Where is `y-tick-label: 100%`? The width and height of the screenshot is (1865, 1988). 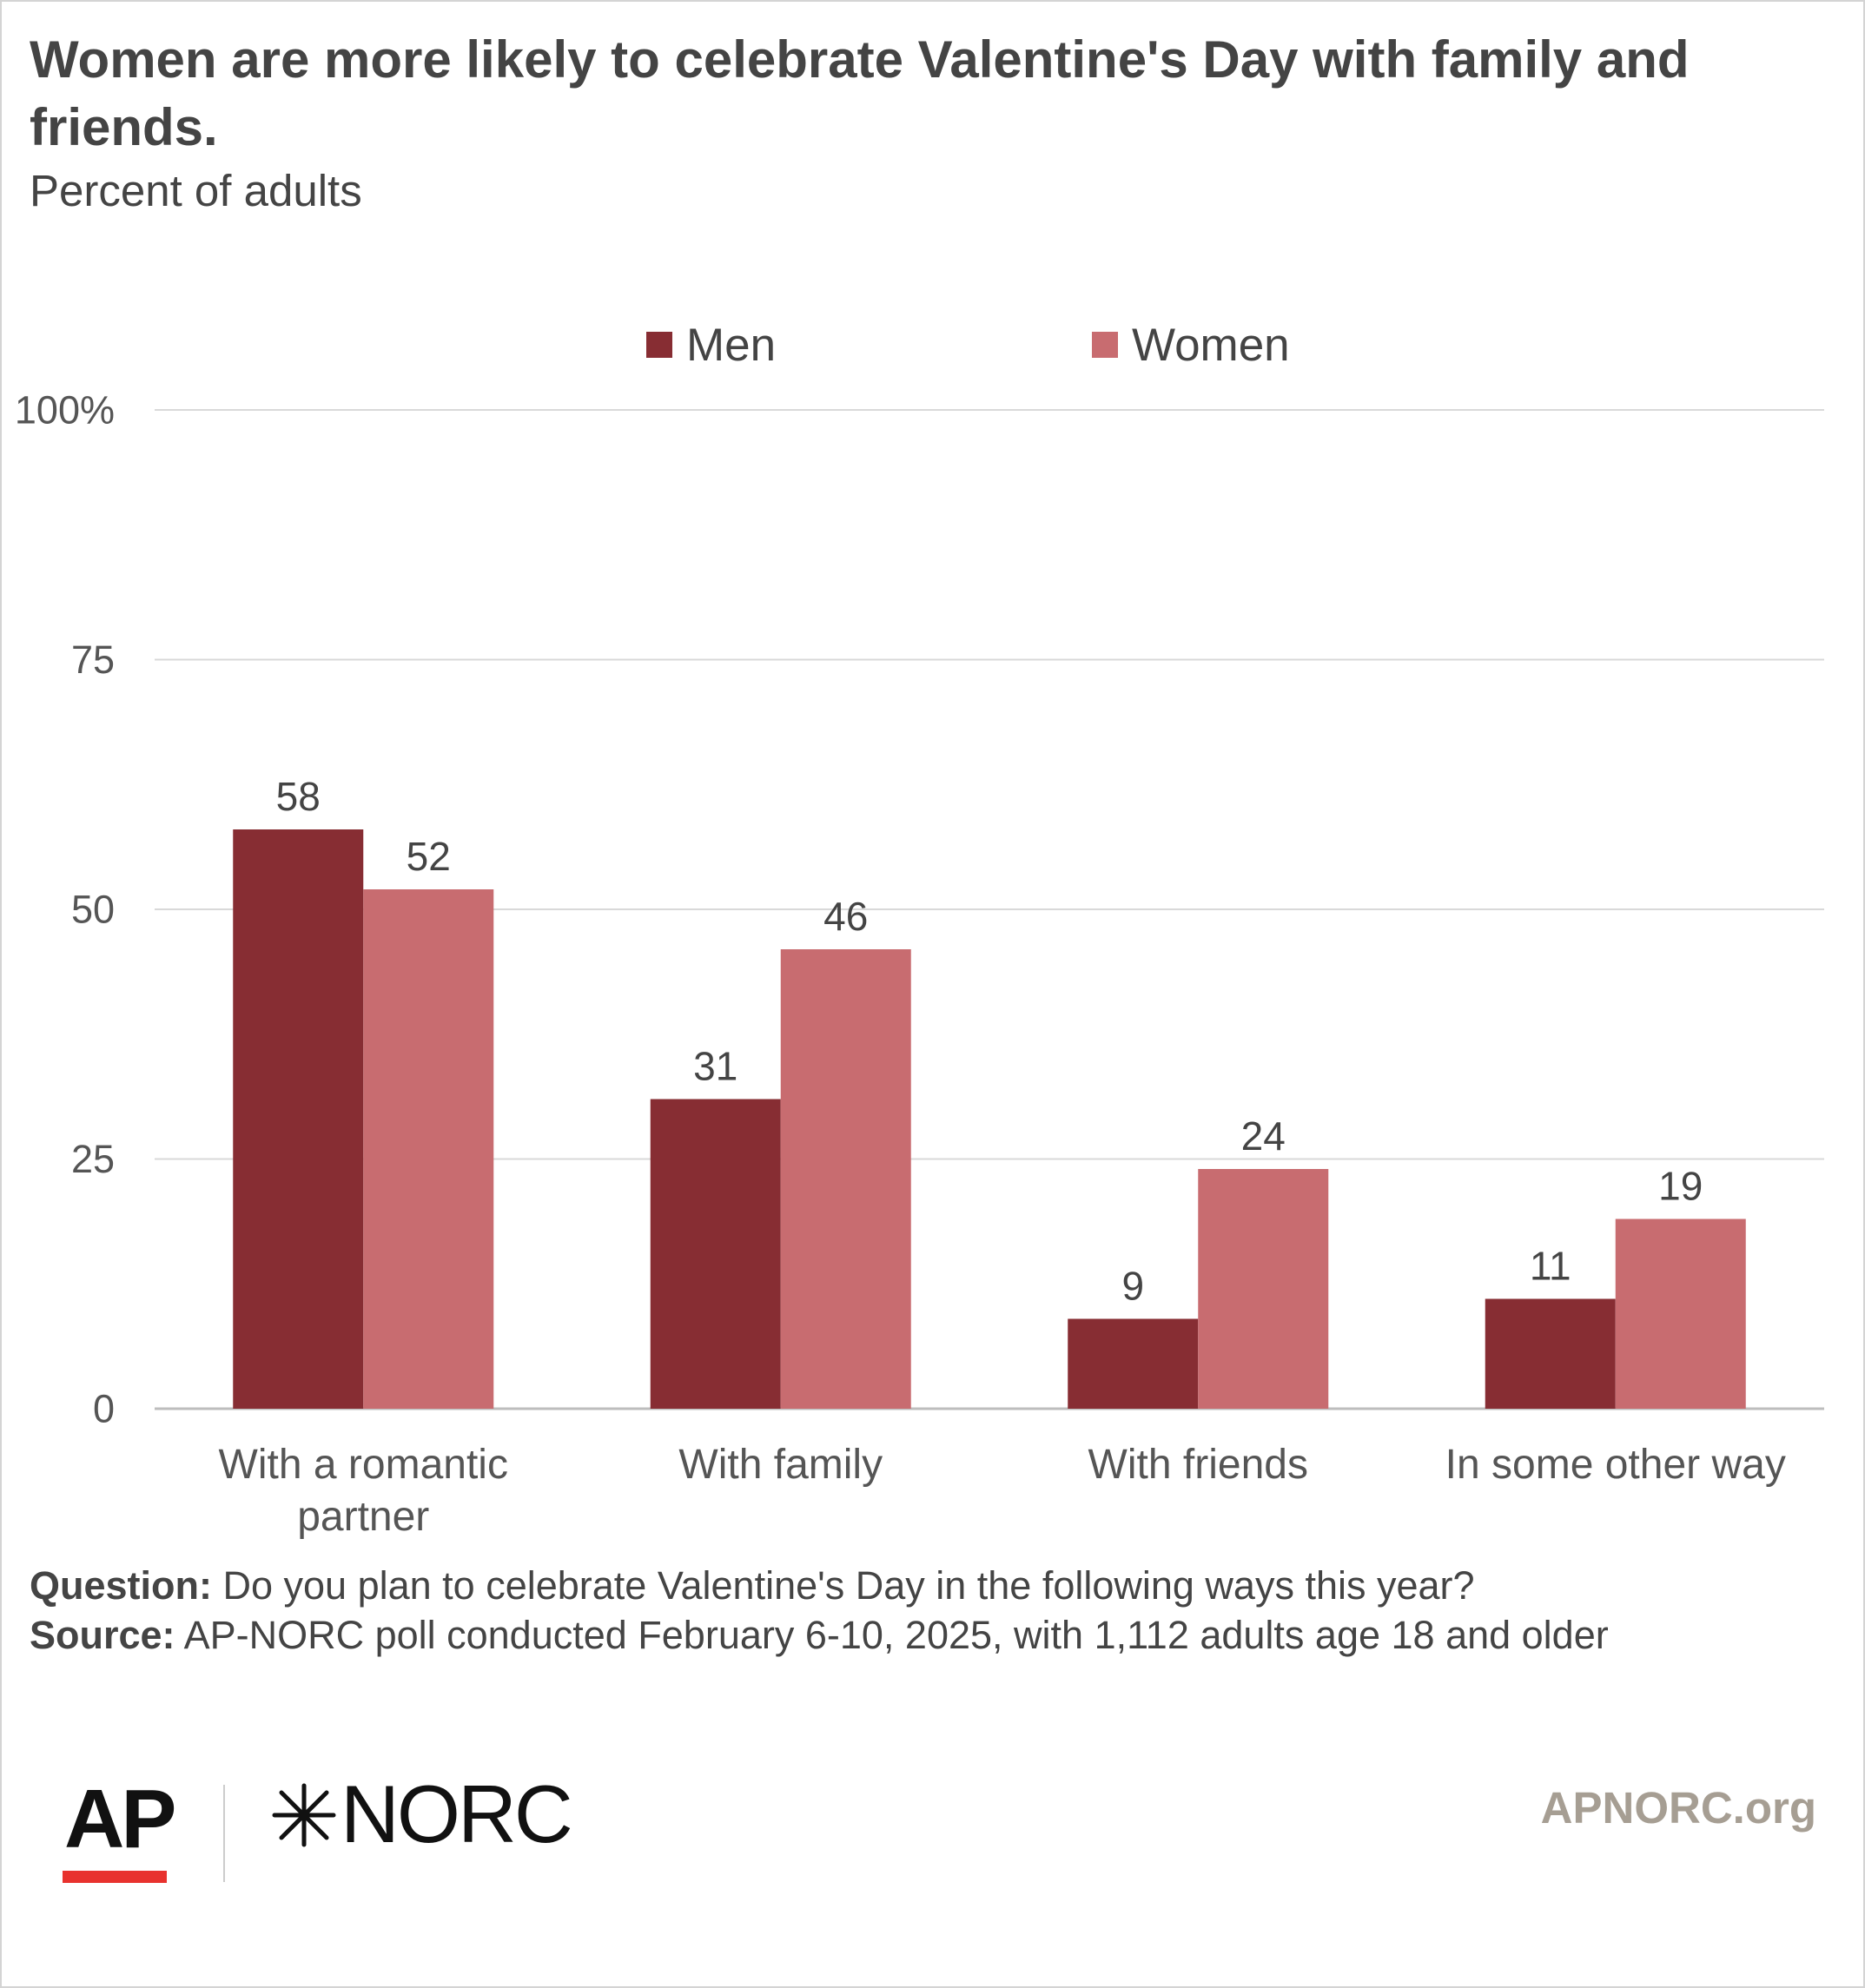 y-tick-label: 100% is located at coordinates (65, 410).